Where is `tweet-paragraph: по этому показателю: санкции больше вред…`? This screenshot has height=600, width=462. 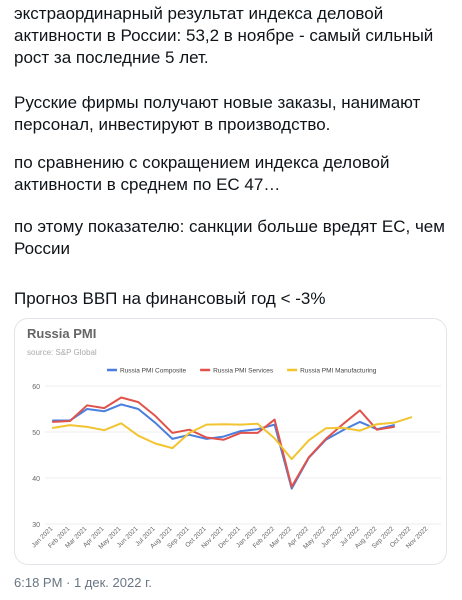 tweet-paragraph: по этому показателю: санкции больше вред… is located at coordinates (229, 237).